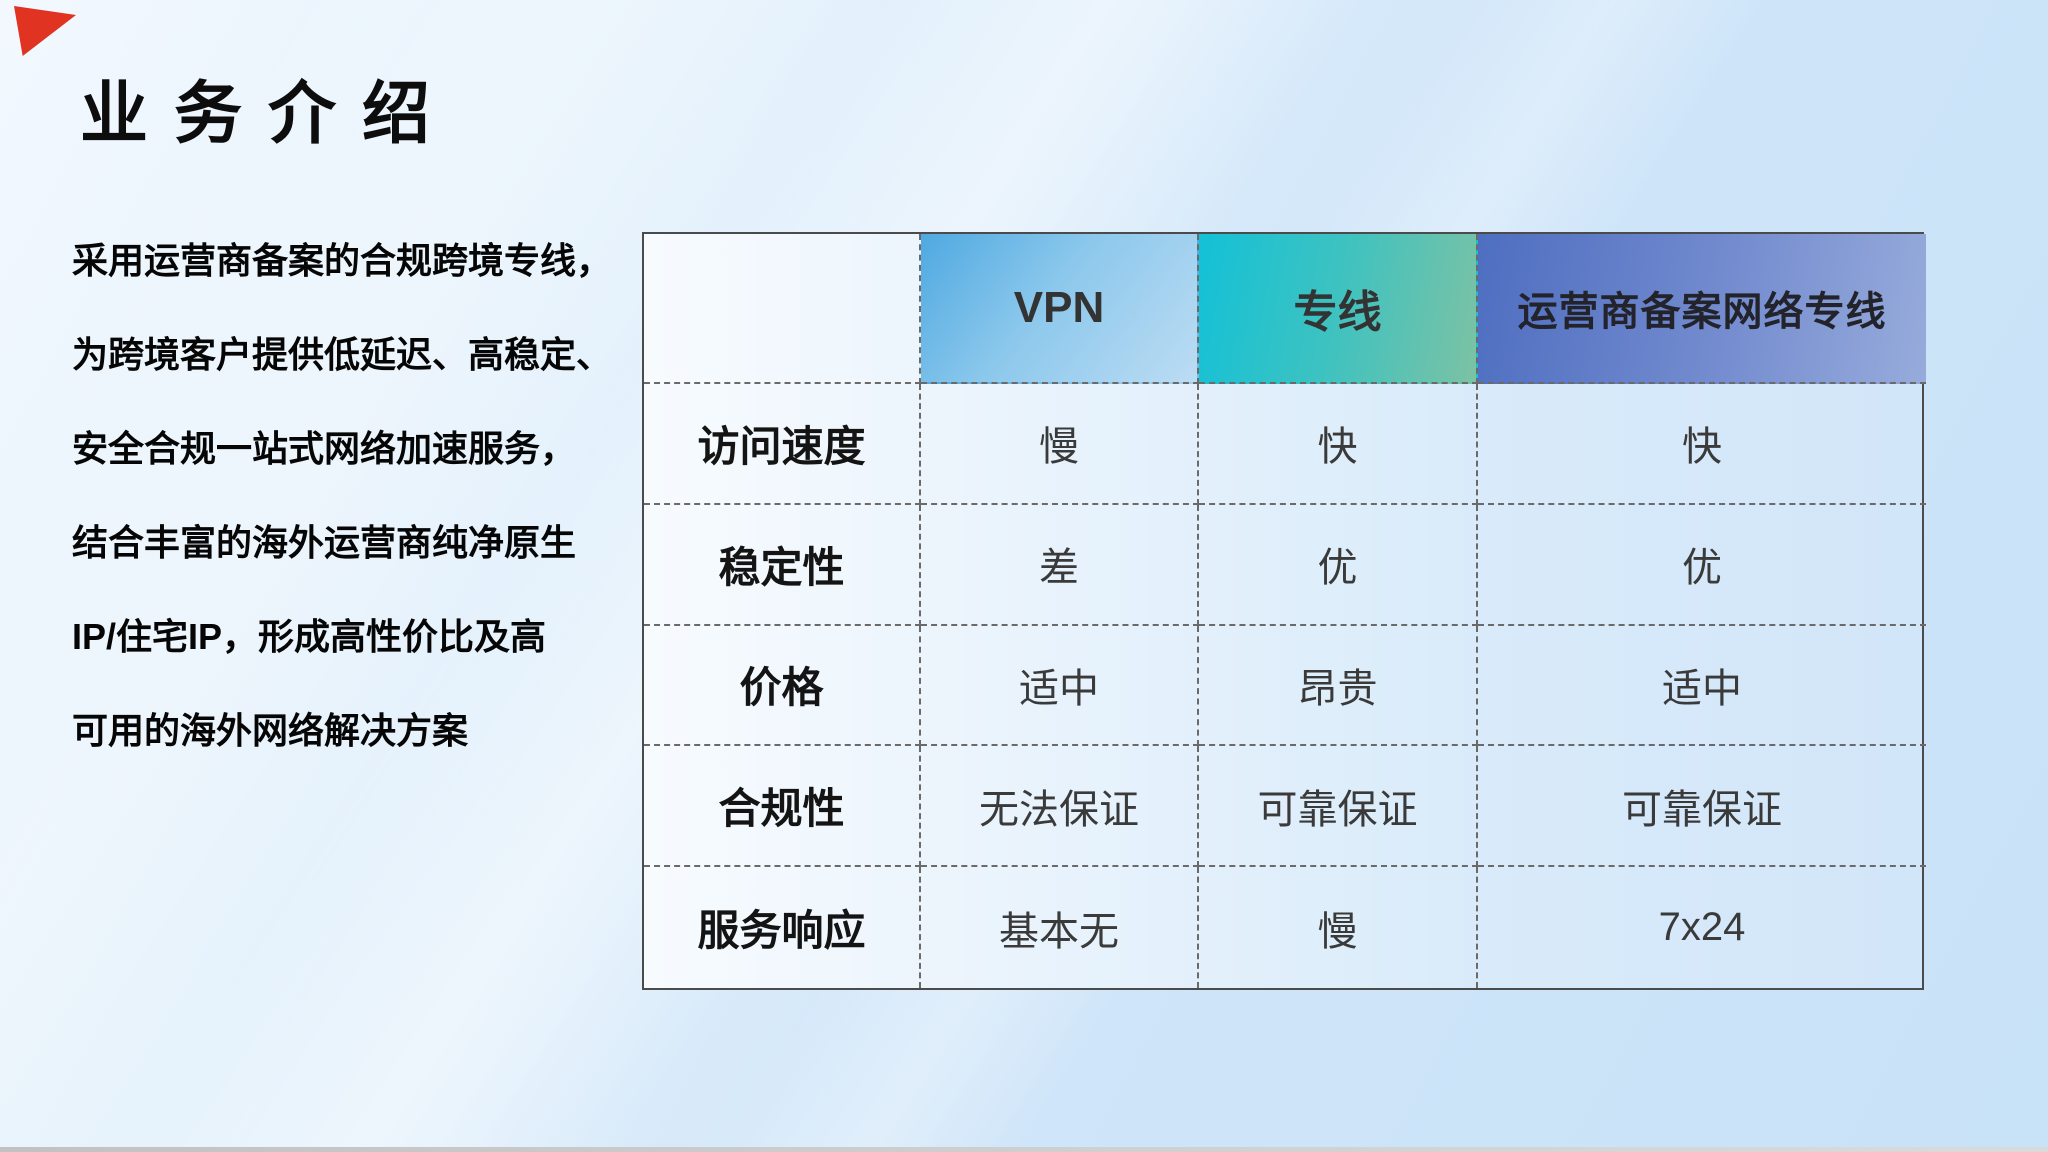 The height and width of the screenshot is (1152, 2048). I want to click on table-cell: 无法保证, so click(1060, 807).